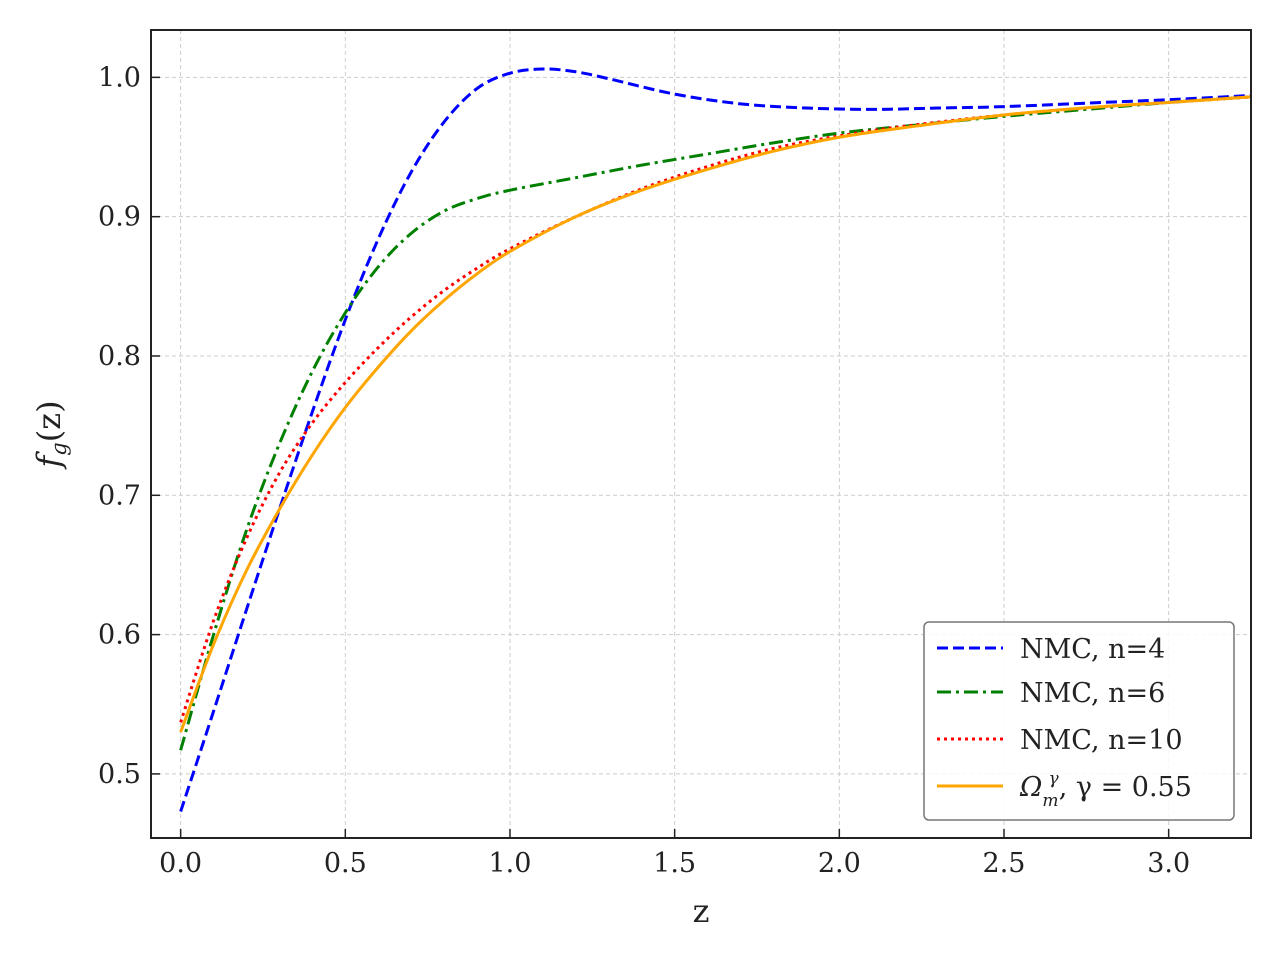  What do you see at coordinates (1105, 790) in the screenshot?
I see `legend-label-omega: Ωmγ, γ = 0.55` at bounding box center [1105, 790].